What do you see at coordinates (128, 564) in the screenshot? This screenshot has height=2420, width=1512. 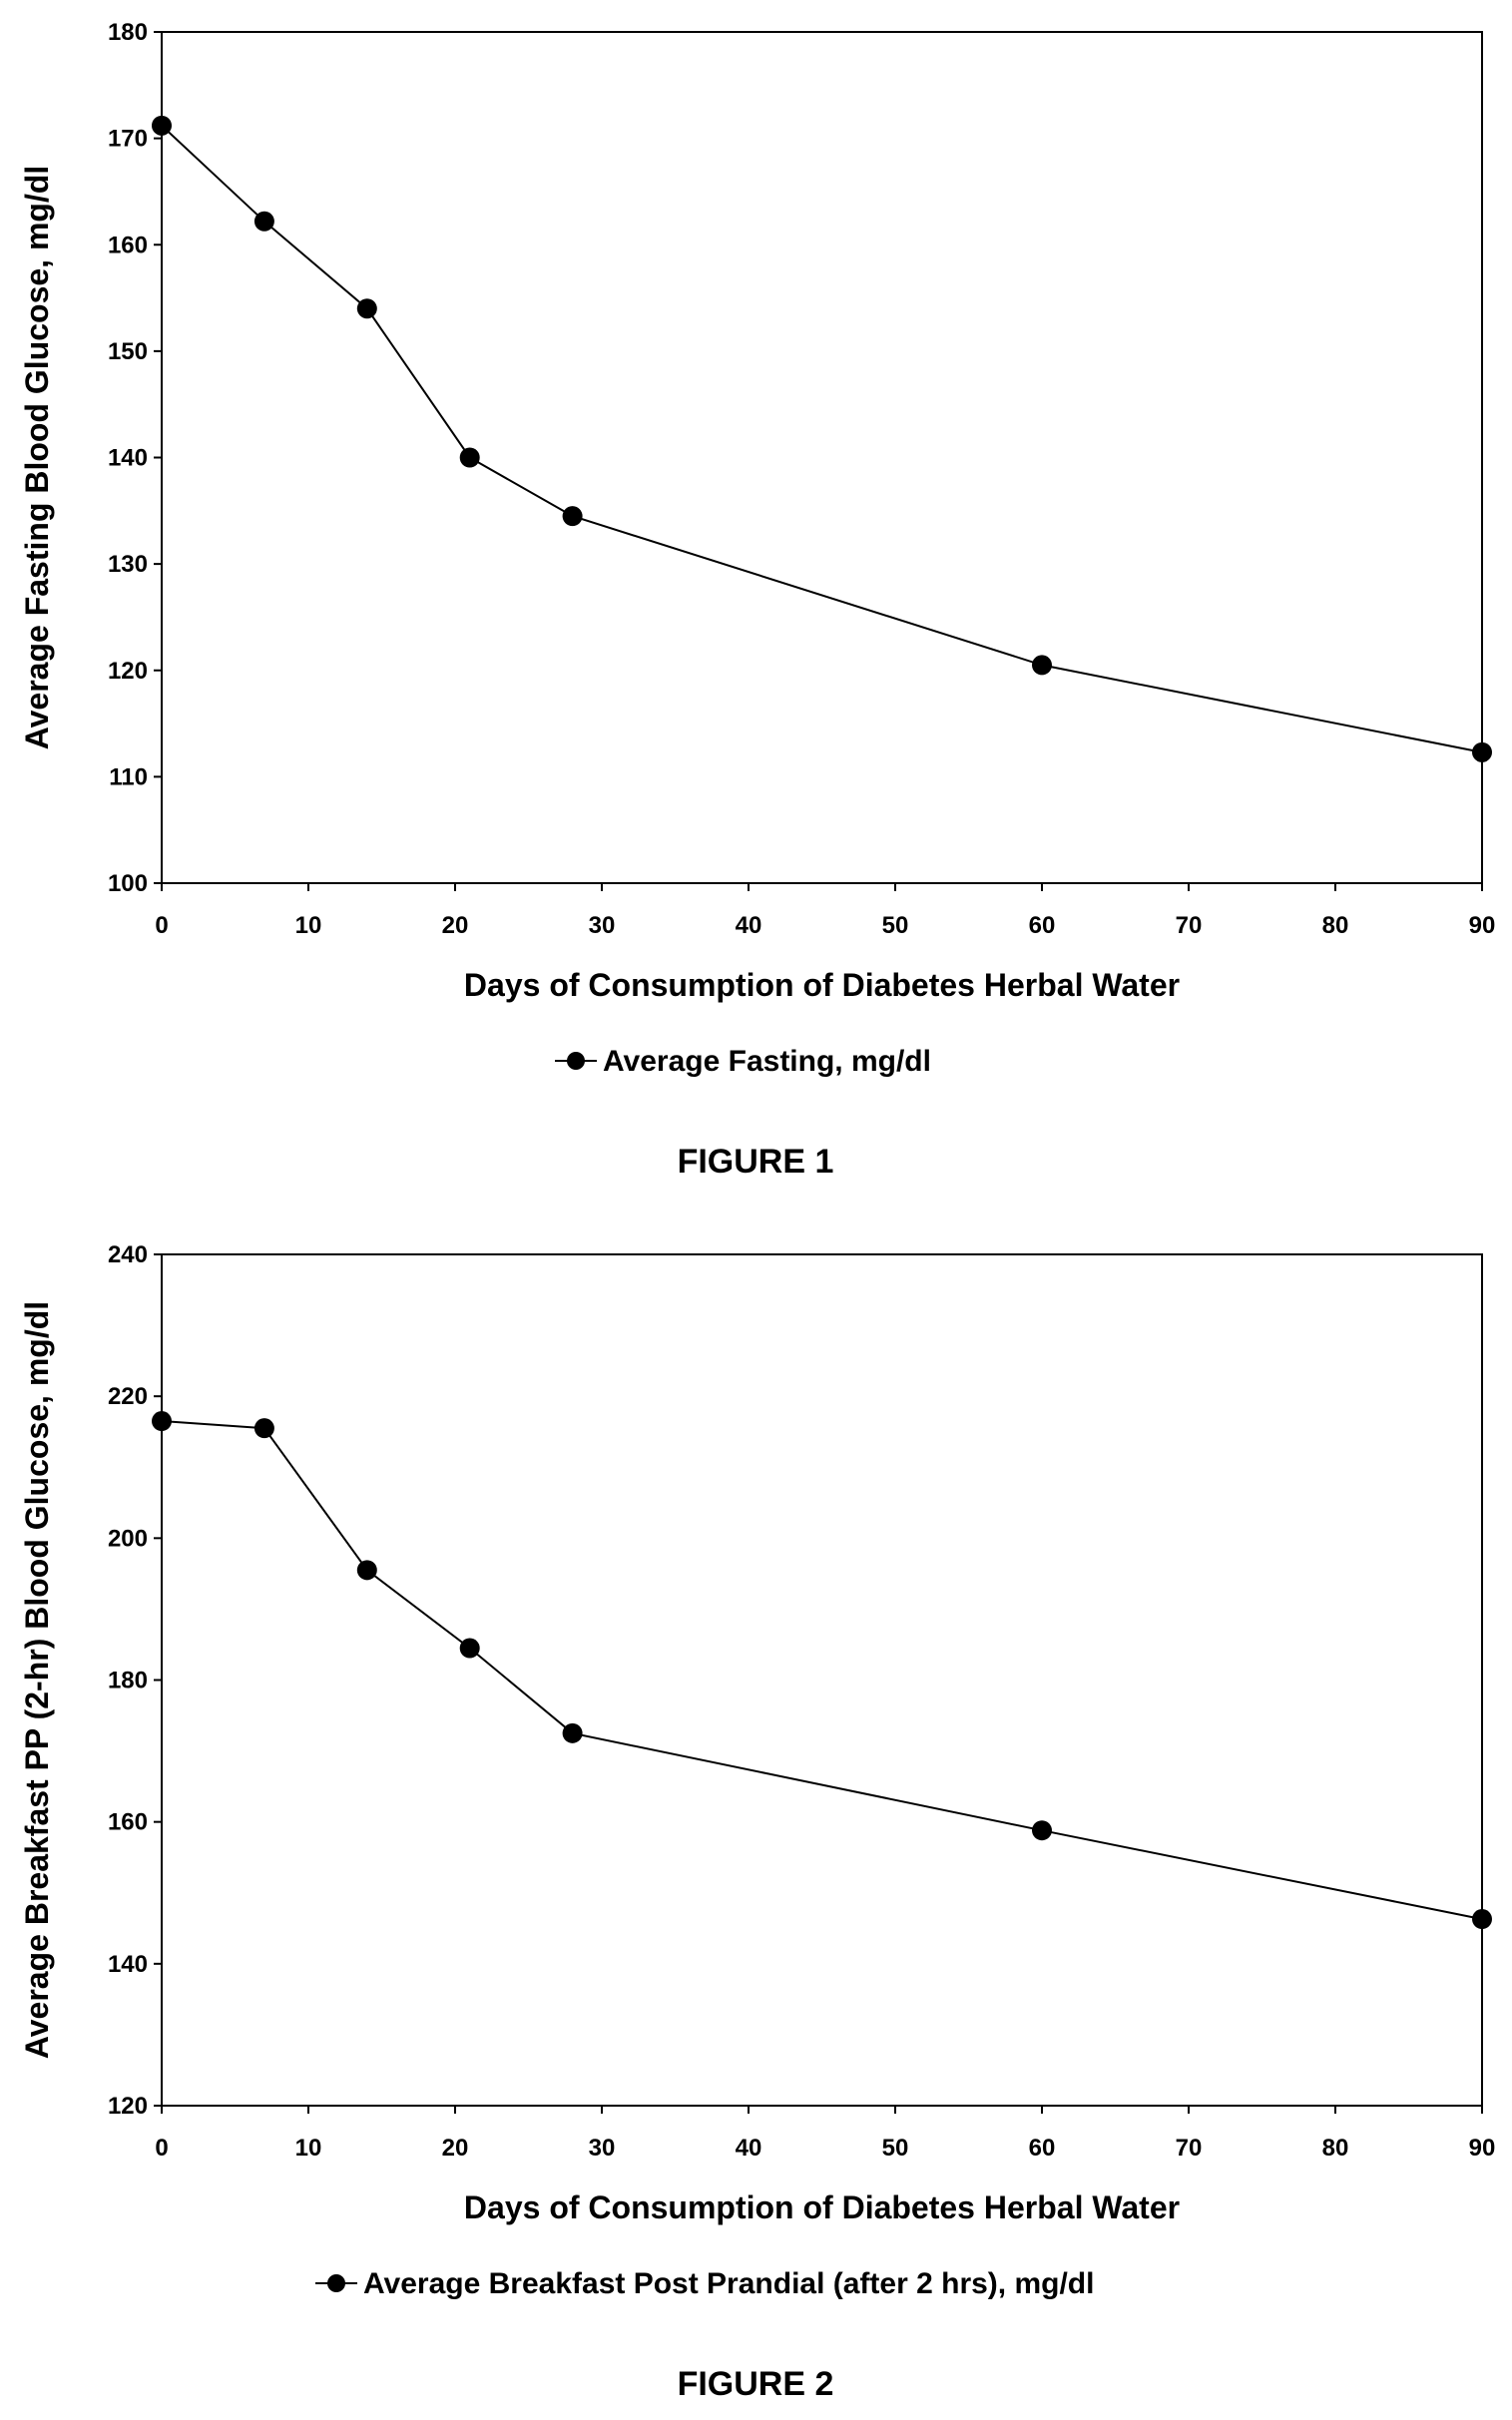 I see `y-tick-label: 130` at bounding box center [128, 564].